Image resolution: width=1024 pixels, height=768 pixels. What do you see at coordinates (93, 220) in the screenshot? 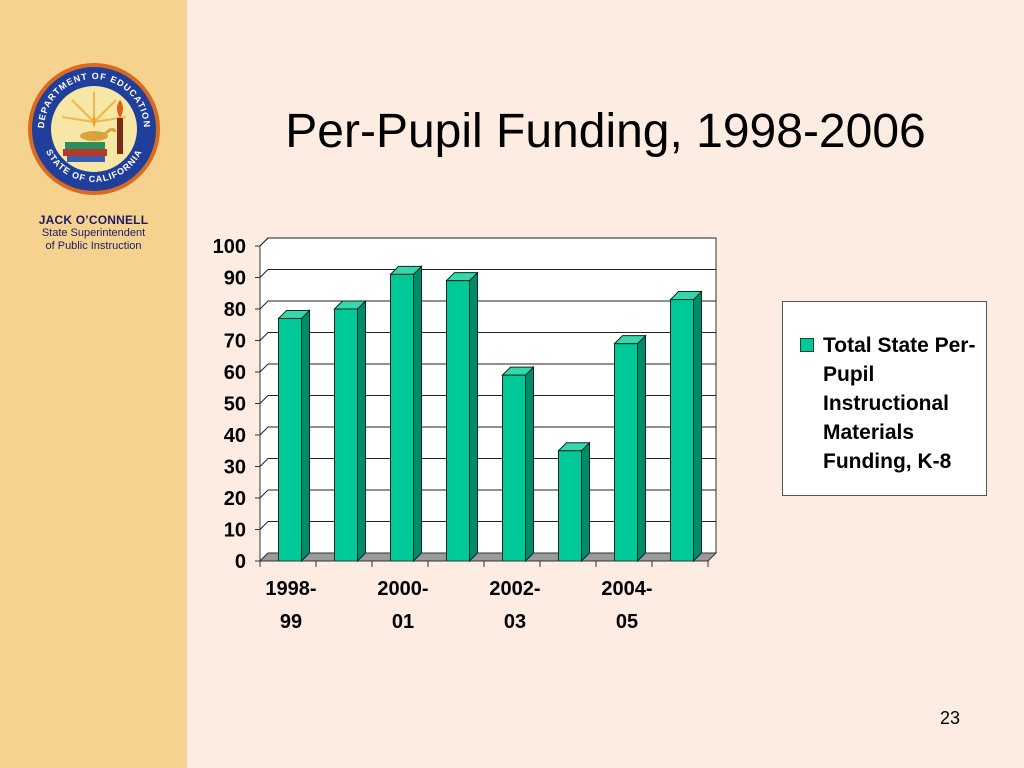
I see `presenter-name: JACK O’CONNELL` at bounding box center [93, 220].